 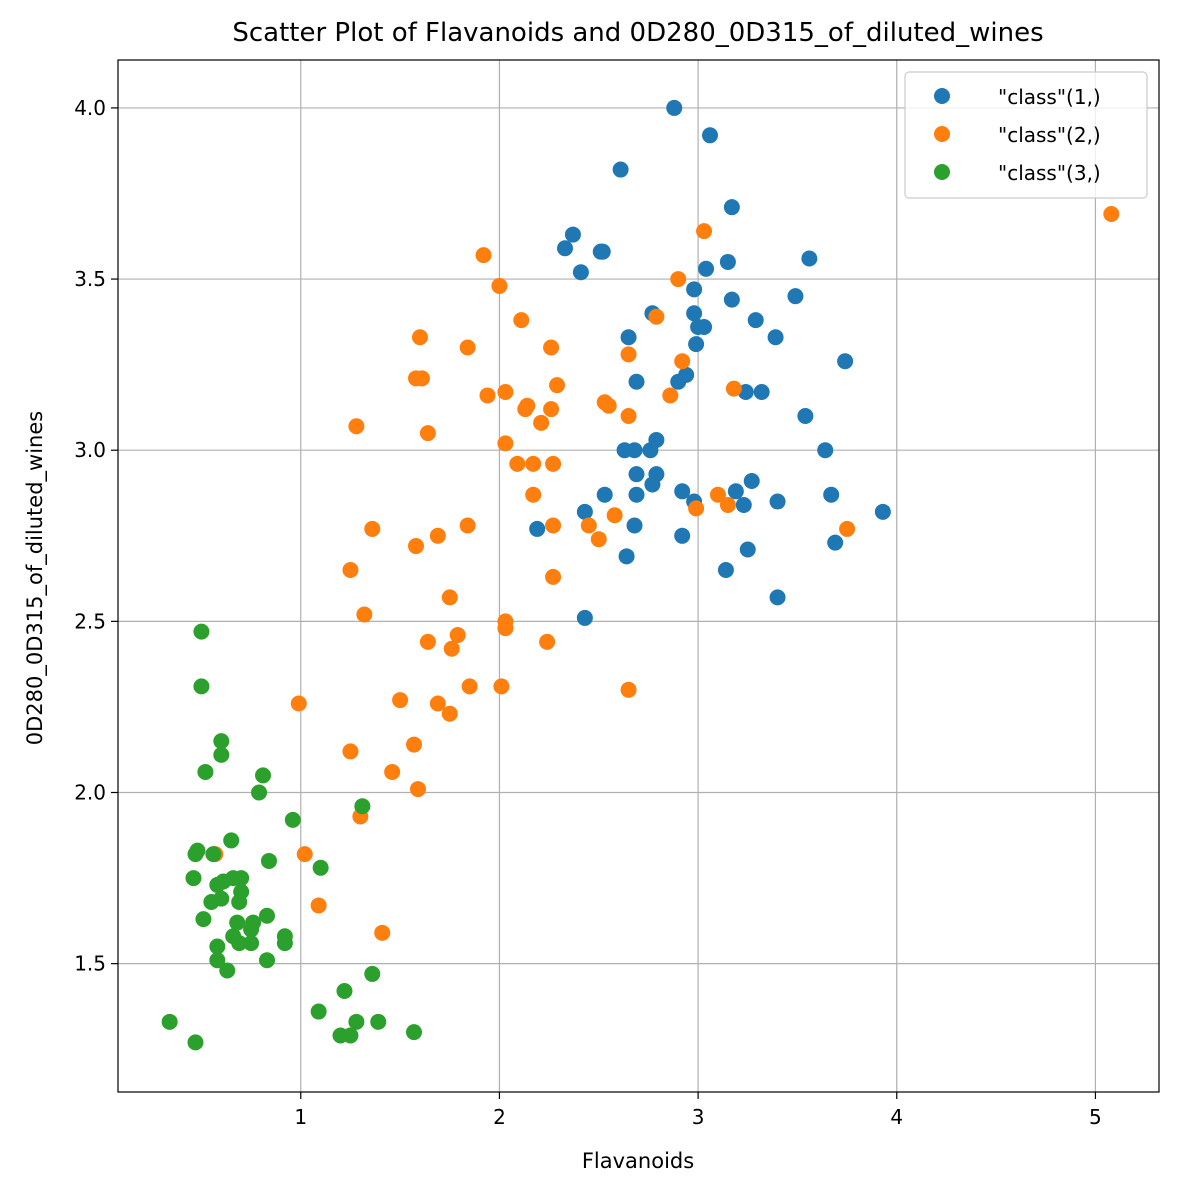 What do you see at coordinates (90, 108) in the screenshot?
I see `y-tick-label: 4.0` at bounding box center [90, 108].